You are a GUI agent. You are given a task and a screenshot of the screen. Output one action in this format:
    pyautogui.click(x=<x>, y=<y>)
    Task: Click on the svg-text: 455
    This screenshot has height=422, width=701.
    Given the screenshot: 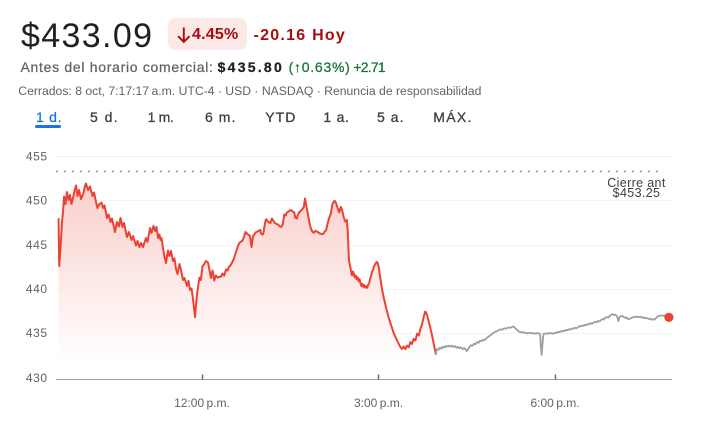 What is the action you would take?
    pyautogui.click(x=37, y=157)
    